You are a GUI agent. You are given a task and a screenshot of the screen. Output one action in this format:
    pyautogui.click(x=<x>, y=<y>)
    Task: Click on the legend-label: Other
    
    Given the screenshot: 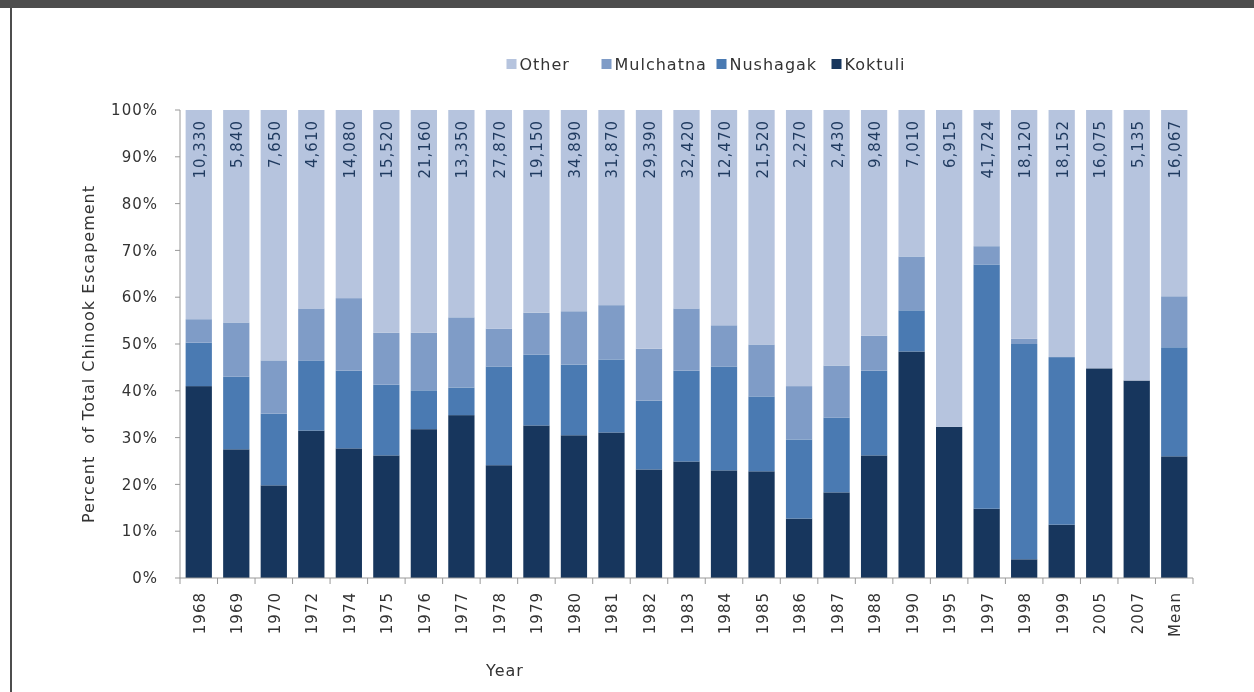 What is the action you would take?
    pyautogui.click(x=544, y=64)
    